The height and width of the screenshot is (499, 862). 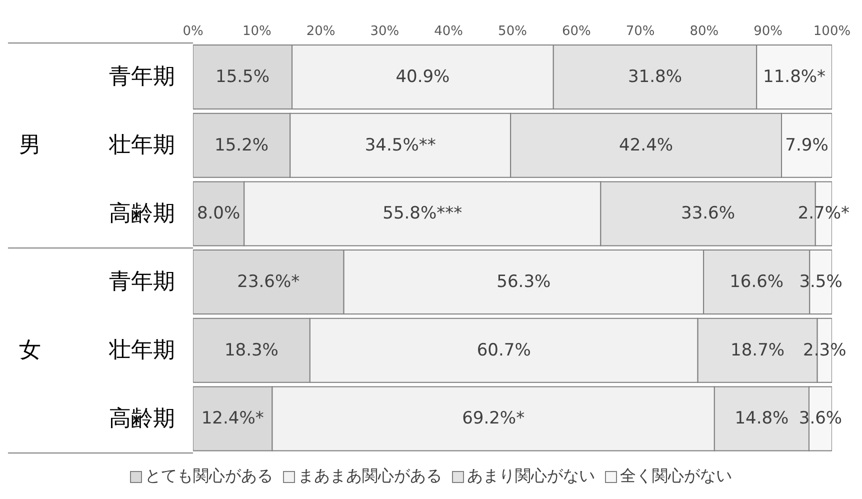 I want to click on legend-label: まあまあ関心がある, so click(x=369, y=476).